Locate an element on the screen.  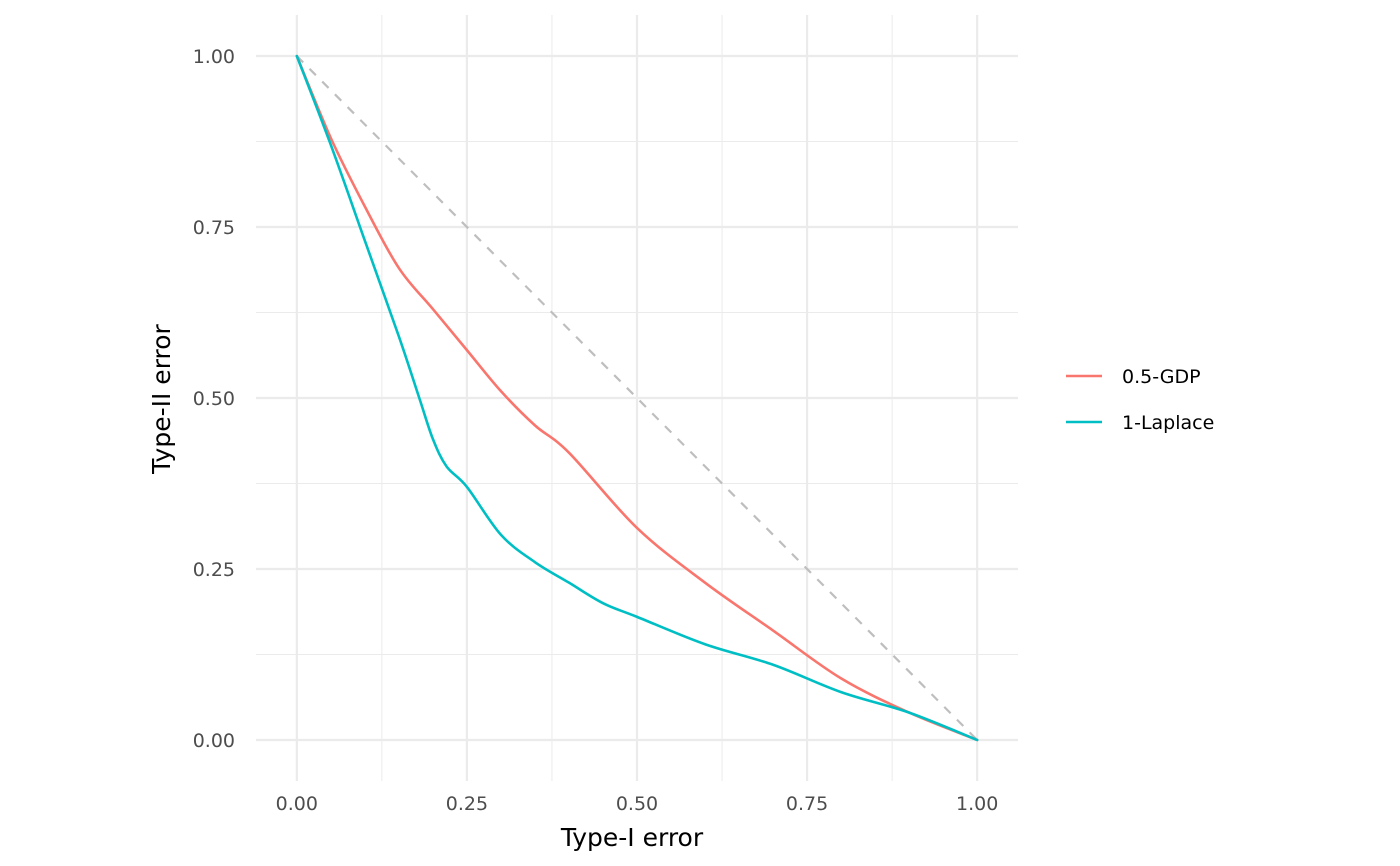
x-tick-label: 1.00 is located at coordinates (977, 804).